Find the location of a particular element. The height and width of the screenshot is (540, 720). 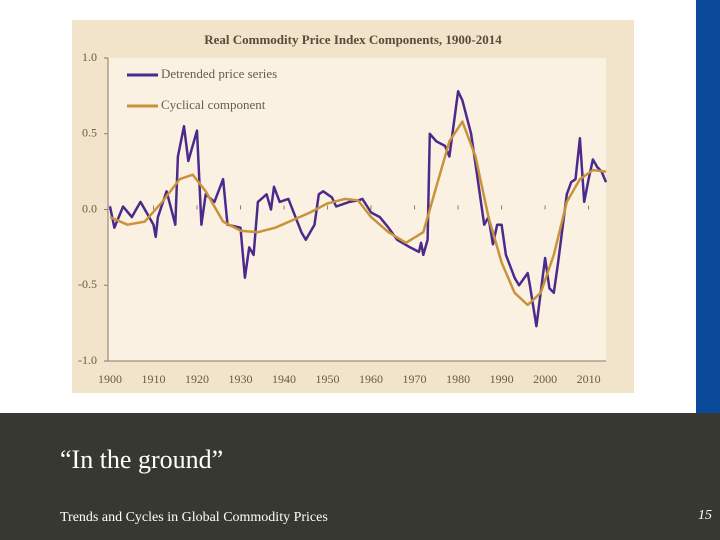

y-tick-label: 0.5 is located at coordinates (89, 133).